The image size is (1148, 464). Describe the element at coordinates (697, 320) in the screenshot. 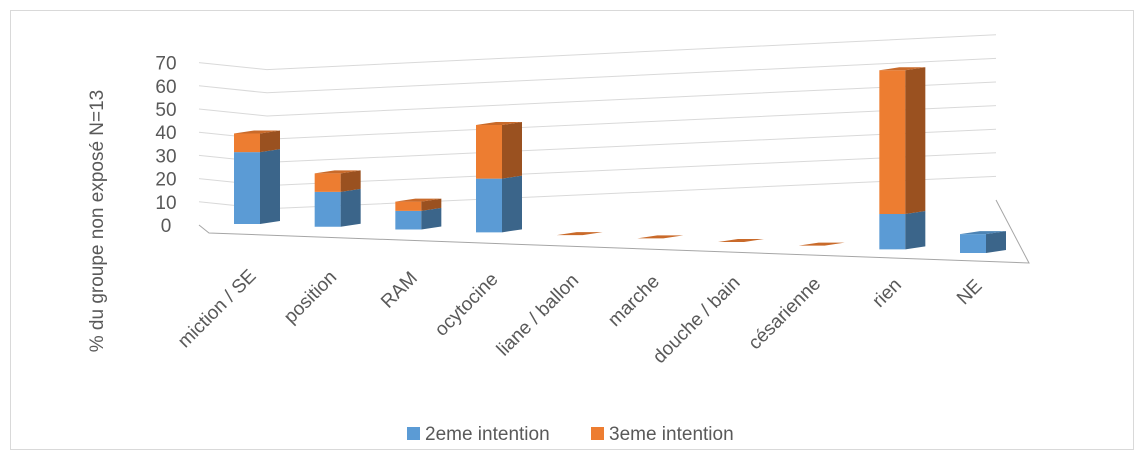

I see `x-tick-label: douche / bain` at that location.